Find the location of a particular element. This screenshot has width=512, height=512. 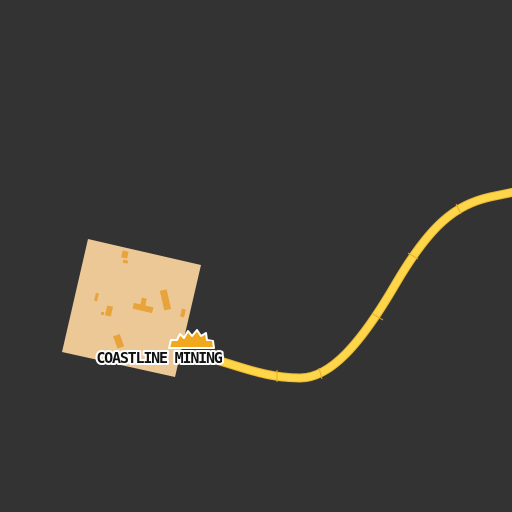

poi-label: COASTLINE MINING is located at coordinates (159, 358).